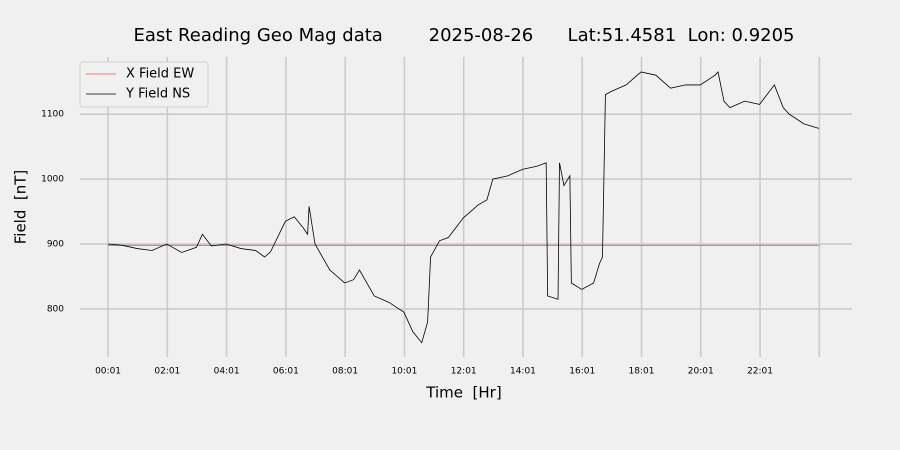  What do you see at coordinates (463, 393) in the screenshot?
I see `x-axis-label: Time [Hr]` at bounding box center [463, 393].